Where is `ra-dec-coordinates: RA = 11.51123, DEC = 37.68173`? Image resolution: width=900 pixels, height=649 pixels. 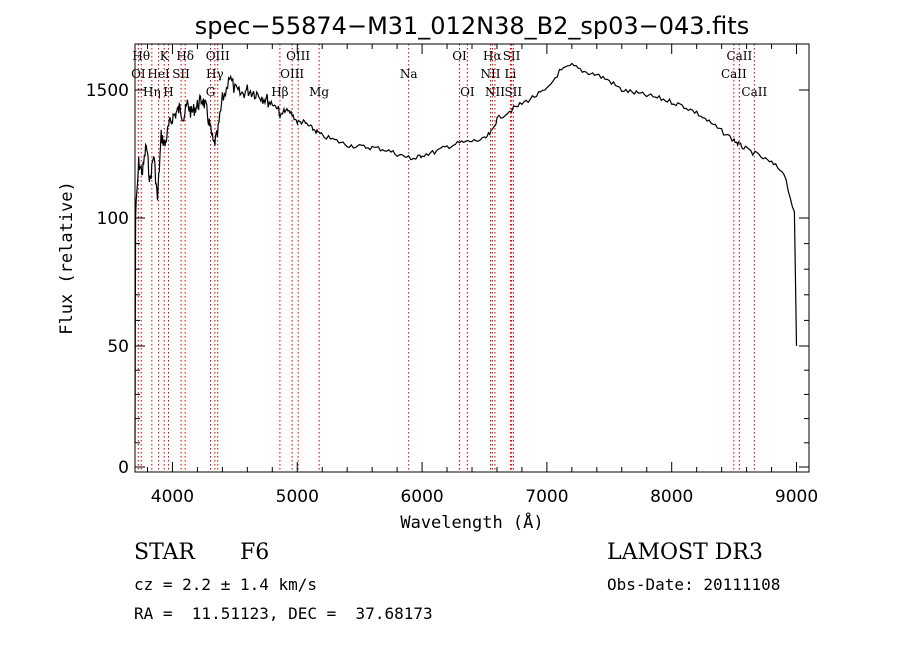 ra-dec-coordinates: RA = 11.51123, DEC = 37.68173 is located at coordinates (283, 613).